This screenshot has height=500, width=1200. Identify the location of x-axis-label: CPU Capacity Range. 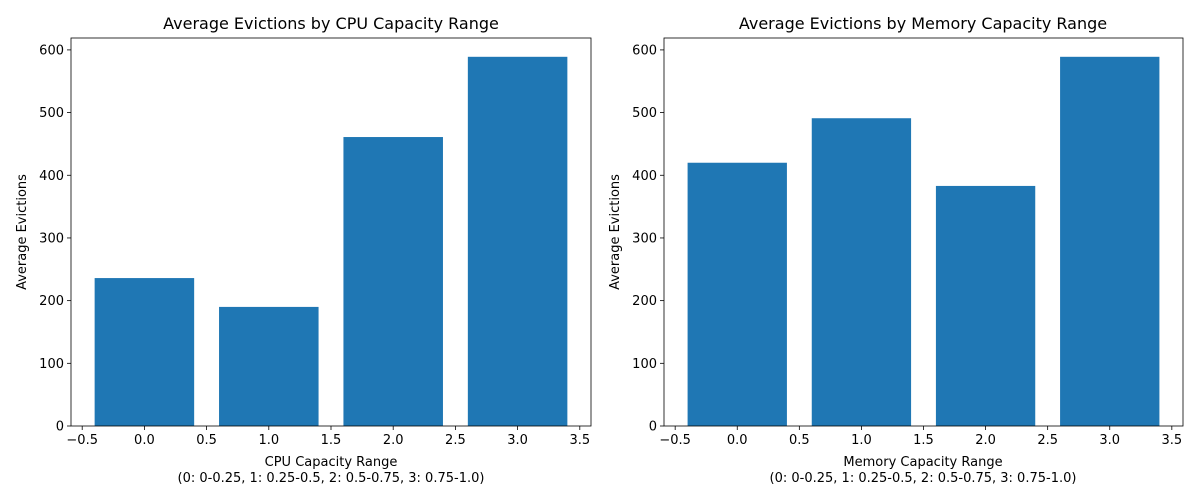
(331, 462).